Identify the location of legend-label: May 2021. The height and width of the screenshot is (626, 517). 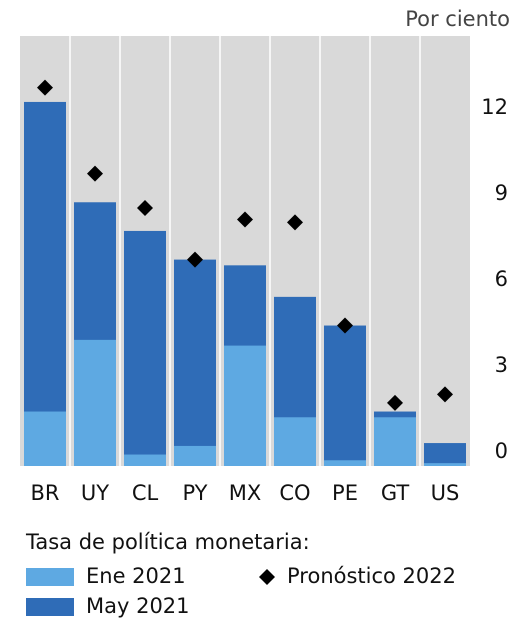
(138, 606).